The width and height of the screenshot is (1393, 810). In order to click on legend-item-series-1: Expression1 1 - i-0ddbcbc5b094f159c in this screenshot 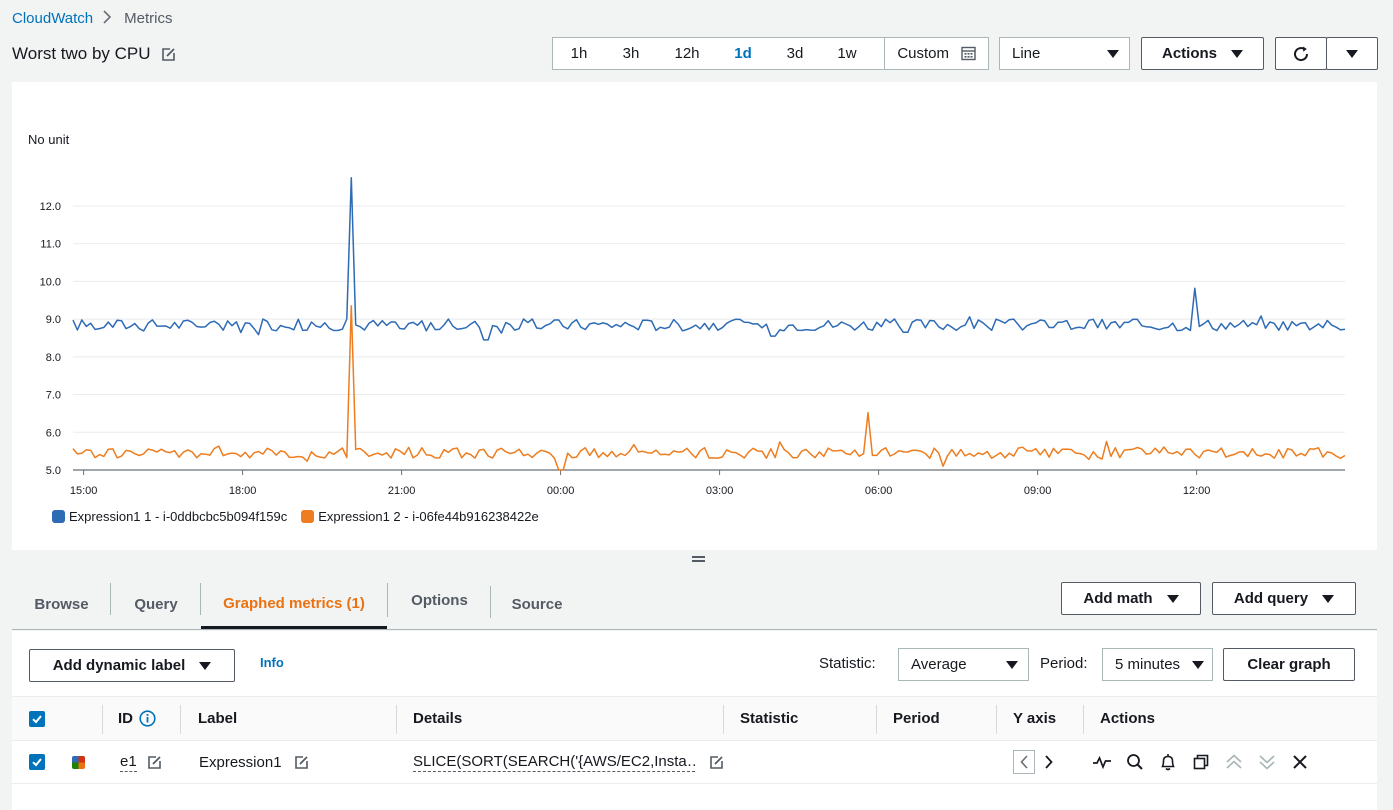, I will do `click(169, 516)`.